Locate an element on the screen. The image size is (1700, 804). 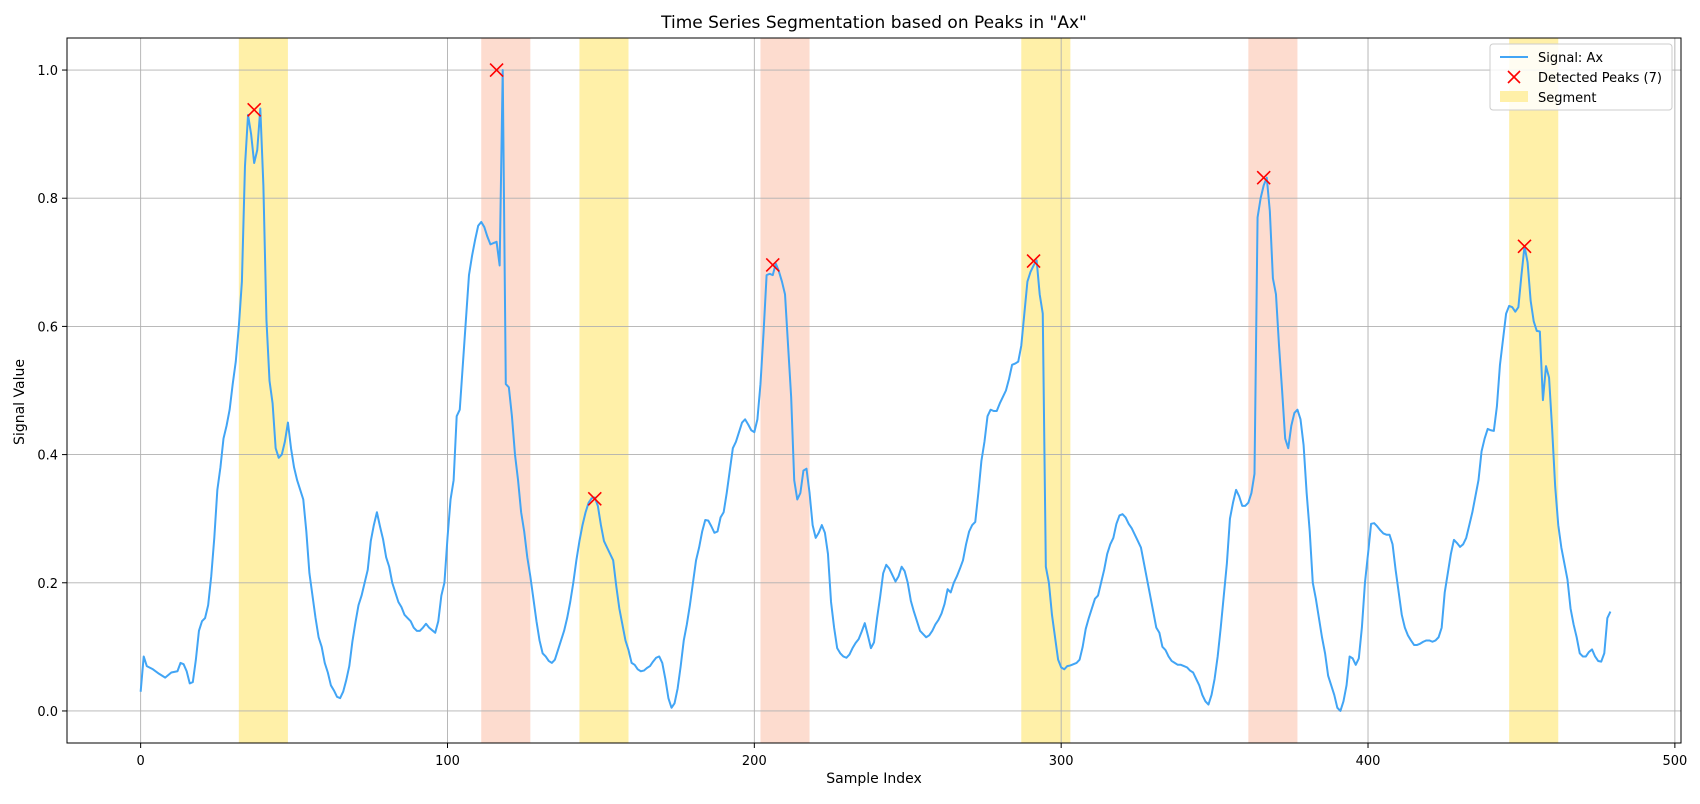
legend-peak-swatch is located at coordinates (1514, 77).